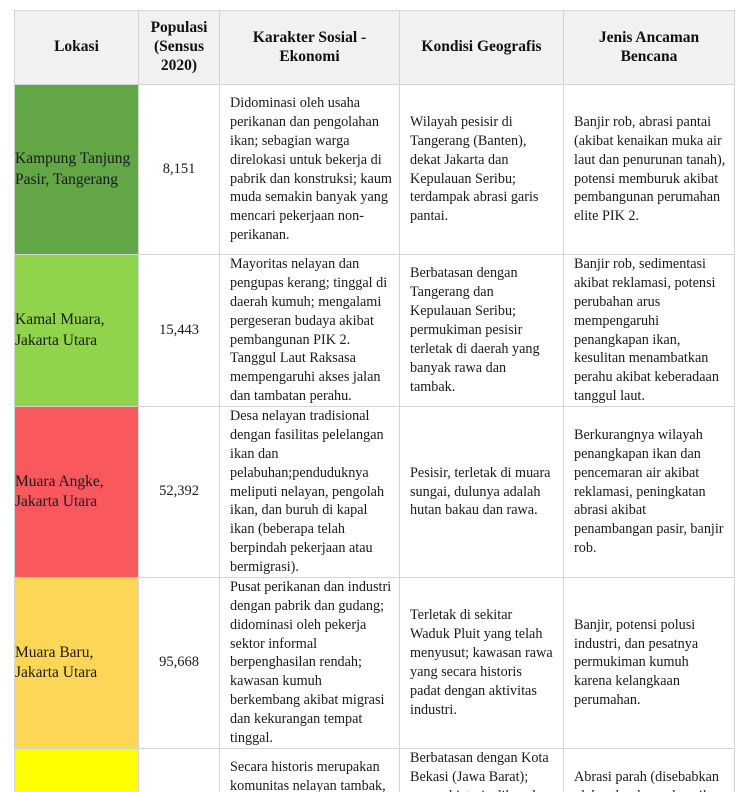  Describe the element at coordinates (76, 769) in the screenshot. I see `location-cell: Marunda, Jakarta Utara` at that location.